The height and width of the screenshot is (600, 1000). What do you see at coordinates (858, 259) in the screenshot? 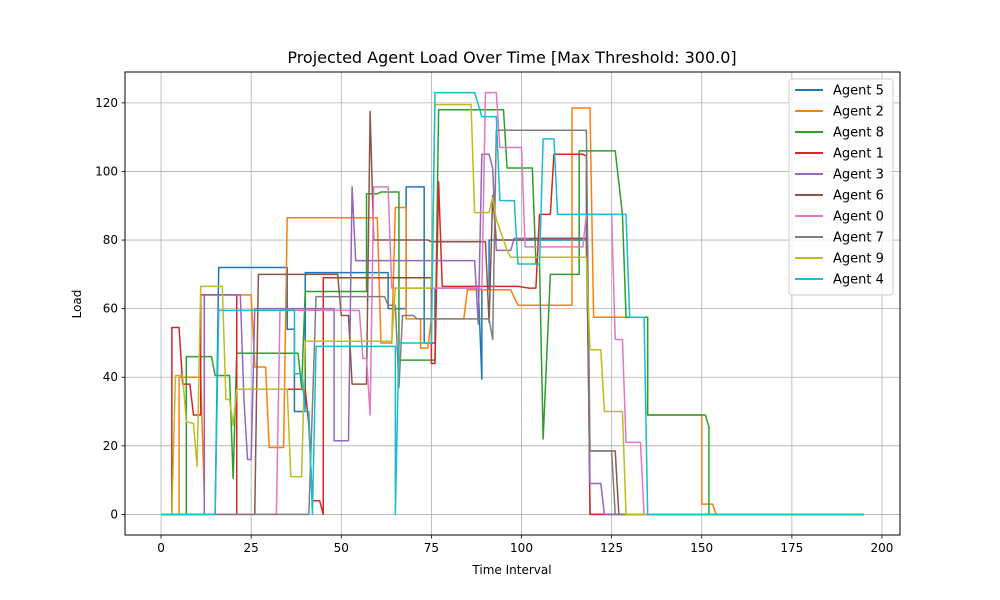
I see `legend-label: Agent 9` at bounding box center [858, 259].